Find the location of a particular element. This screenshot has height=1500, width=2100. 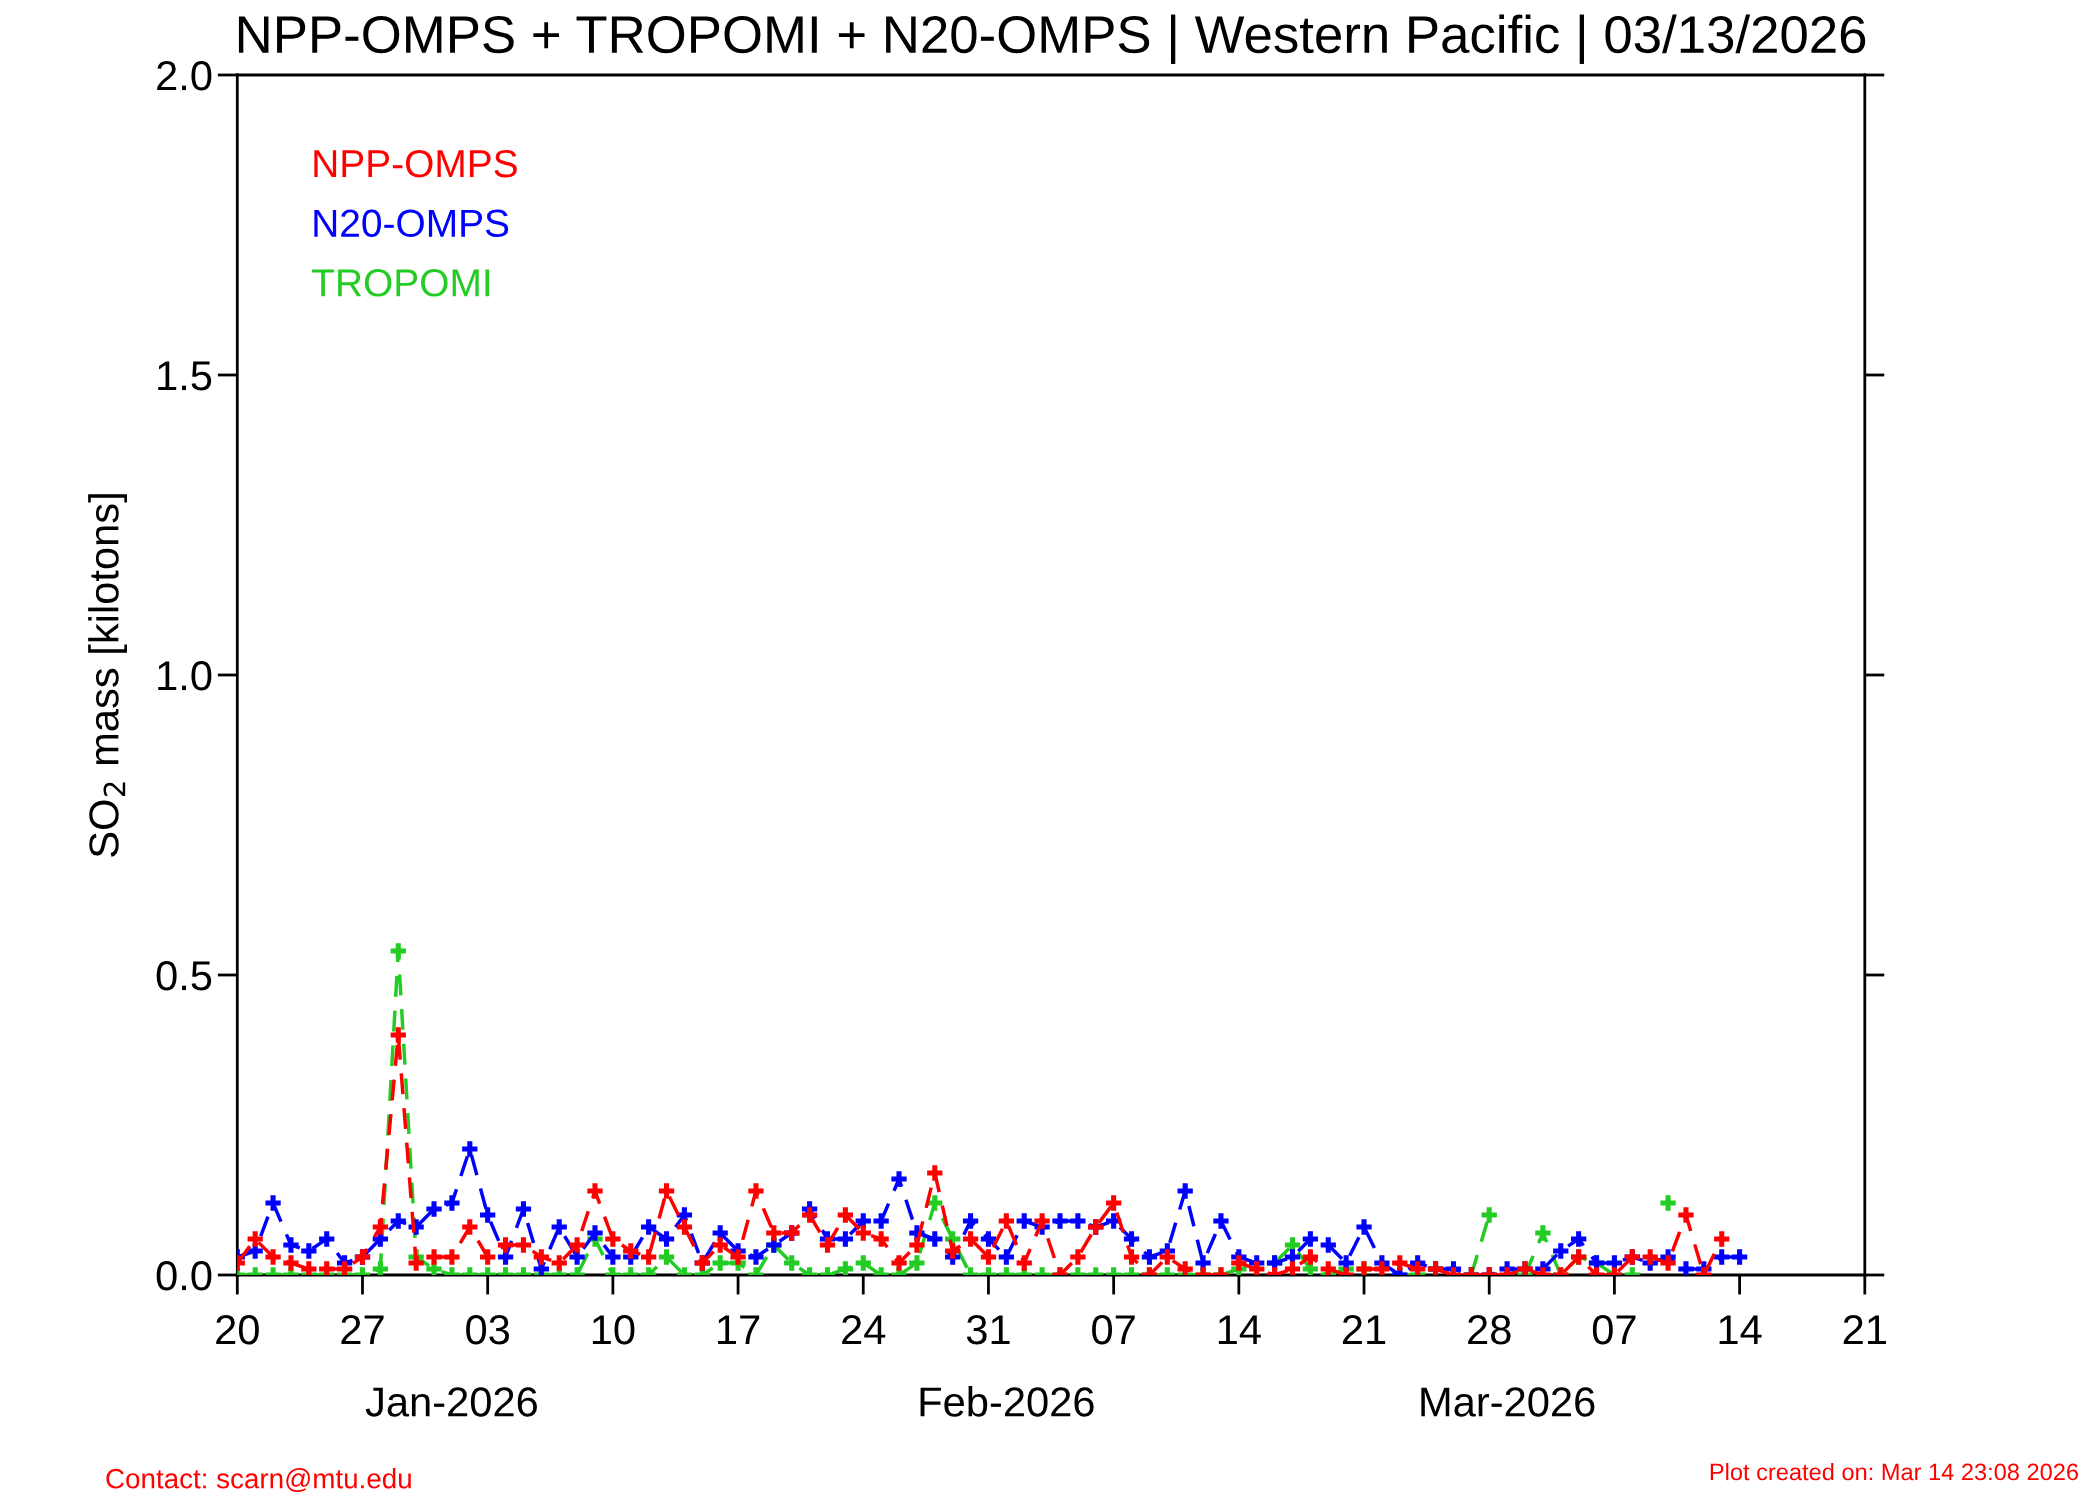

text: TROPOMI is located at coordinates (401, 283).